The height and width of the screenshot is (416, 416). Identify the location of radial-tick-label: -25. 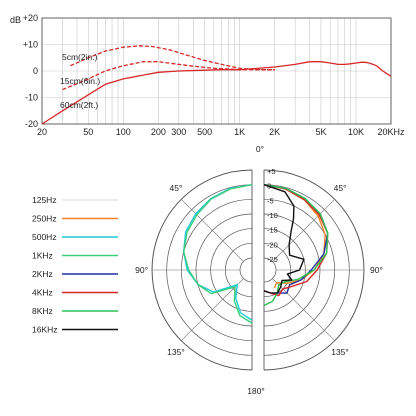
(272, 259).